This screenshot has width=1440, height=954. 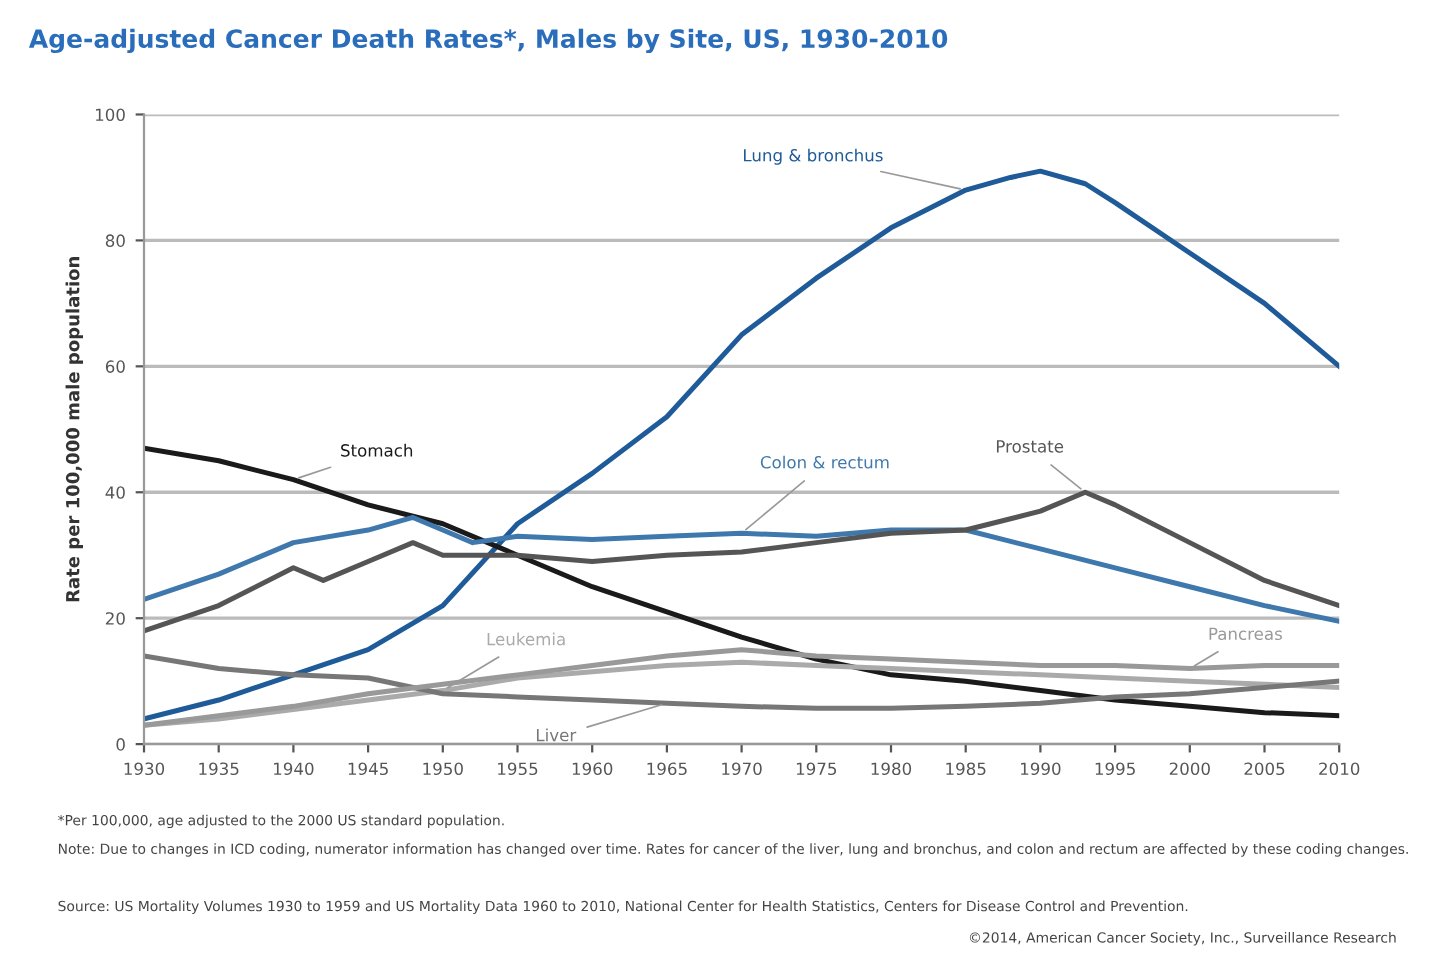 What do you see at coordinates (1115, 769) in the screenshot?
I see `x-tick-label: 1995` at bounding box center [1115, 769].